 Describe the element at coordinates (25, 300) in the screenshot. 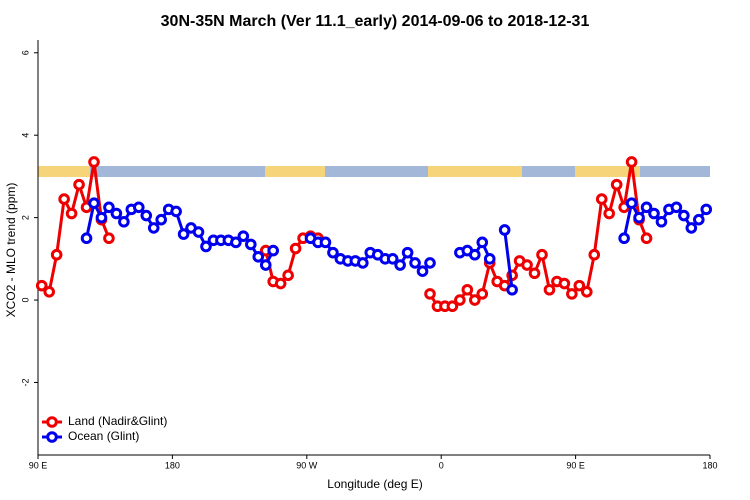

I see `y-tick-label: 0` at that location.